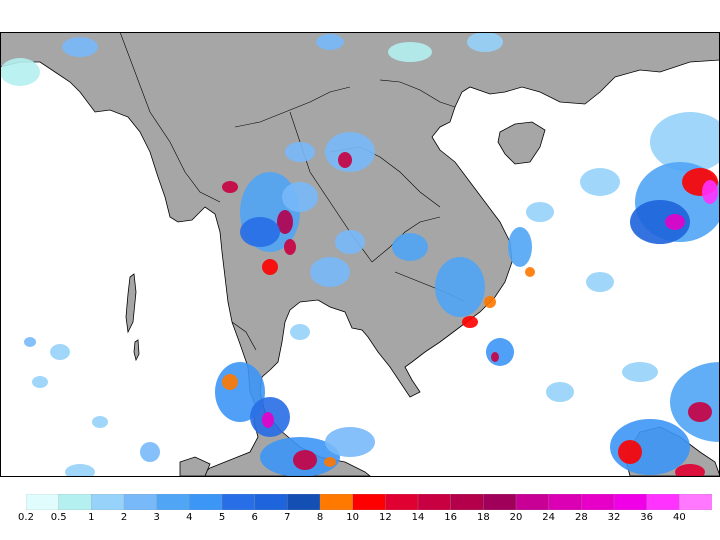 The width and height of the screenshot is (720, 540). Describe the element at coordinates (91, 517) in the screenshot. I see `color-scale-label: 1` at that location.